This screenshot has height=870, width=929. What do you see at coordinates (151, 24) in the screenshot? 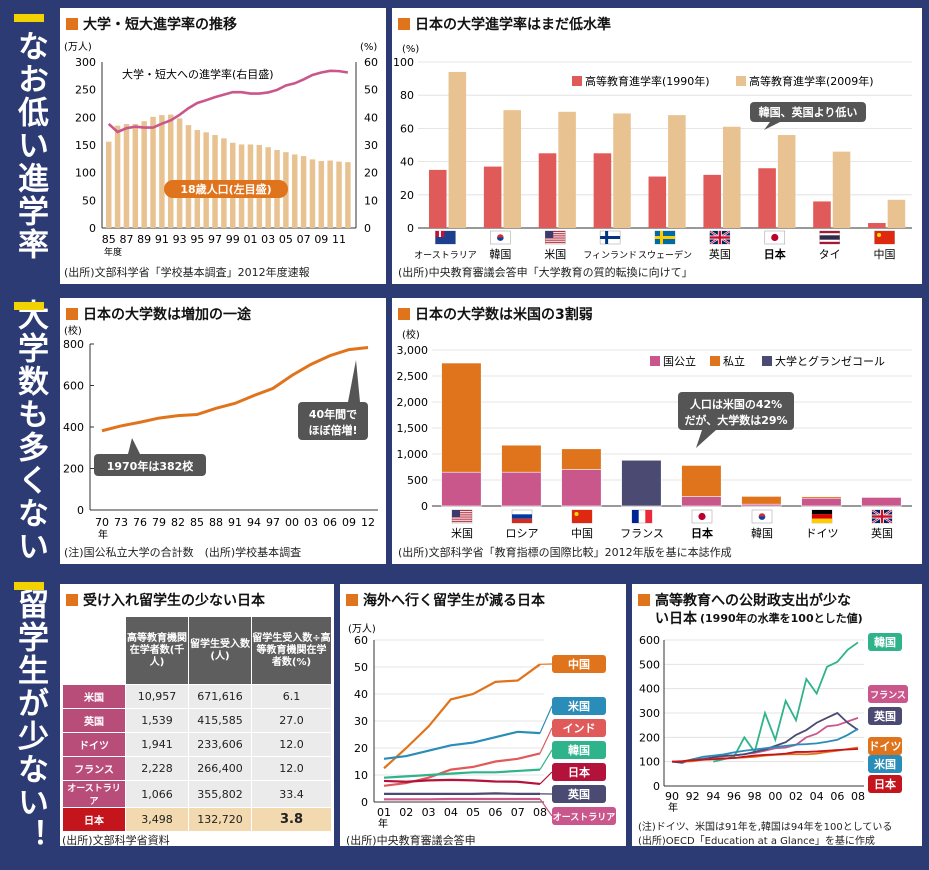
I see `panel-title: 大学・短大進学率の推移` at bounding box center [151, 24].